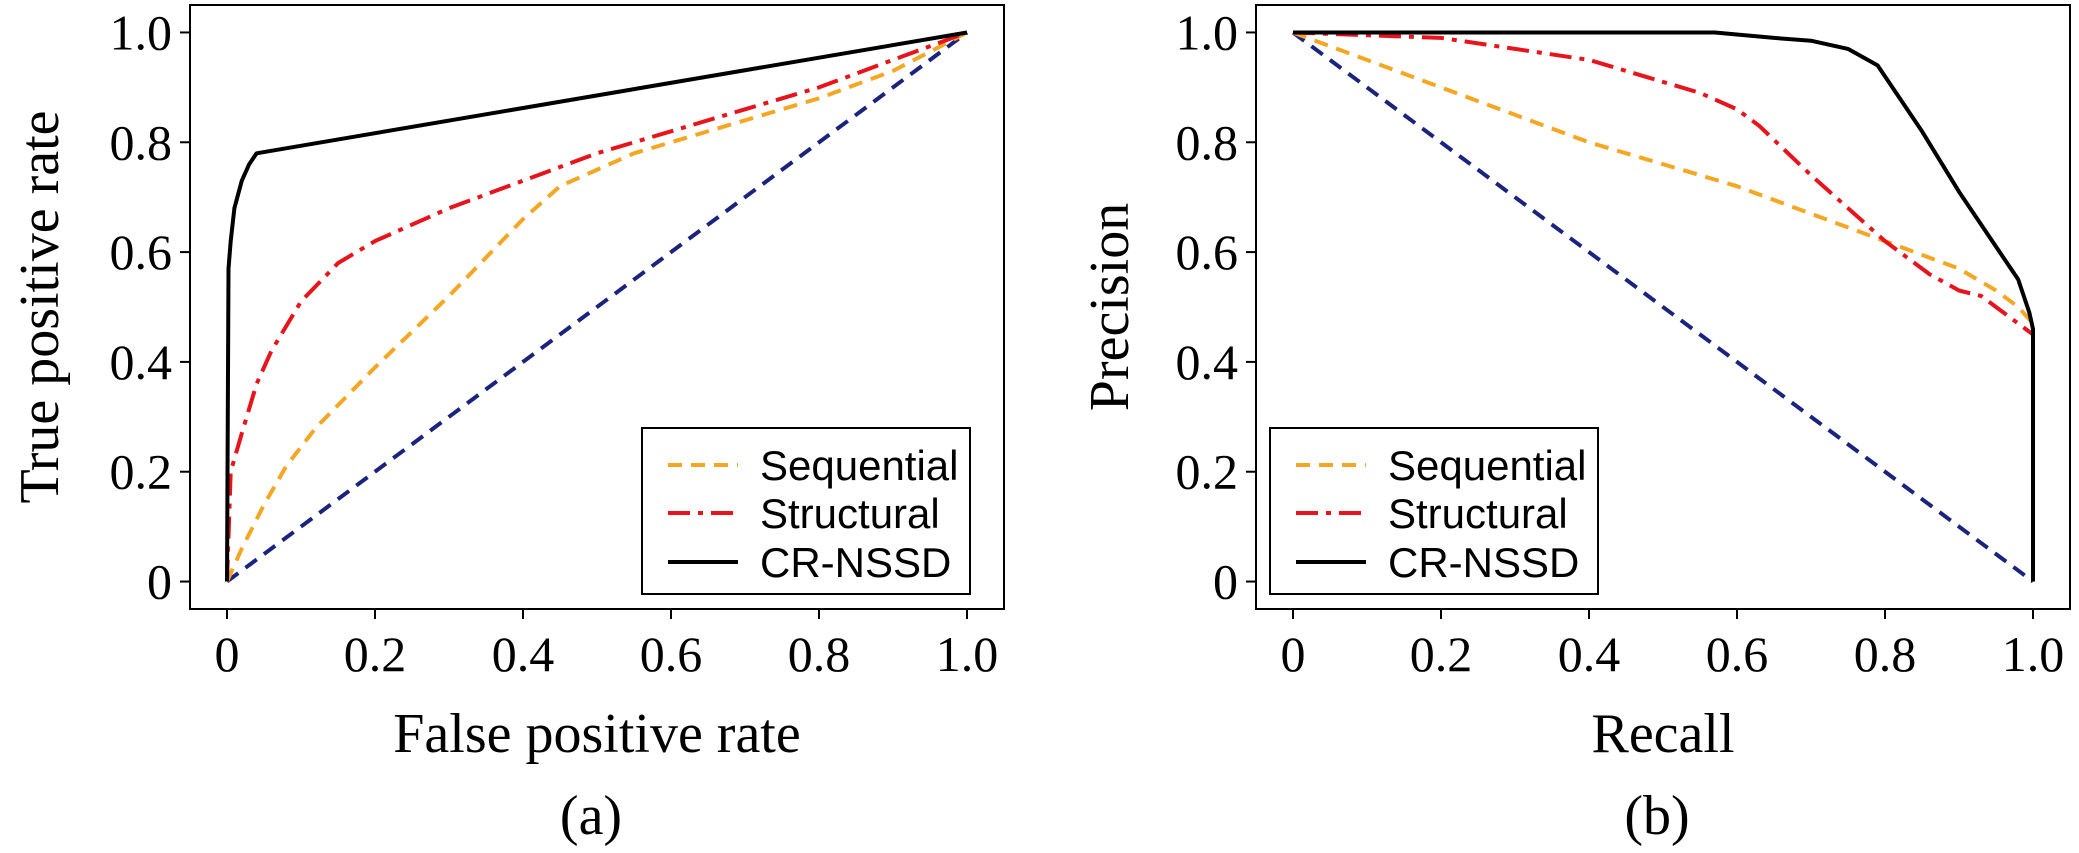 Image resolution: width=2079 pixels, height=853 pixels. I want to click on series-line-sequential, so click(1663, 177).